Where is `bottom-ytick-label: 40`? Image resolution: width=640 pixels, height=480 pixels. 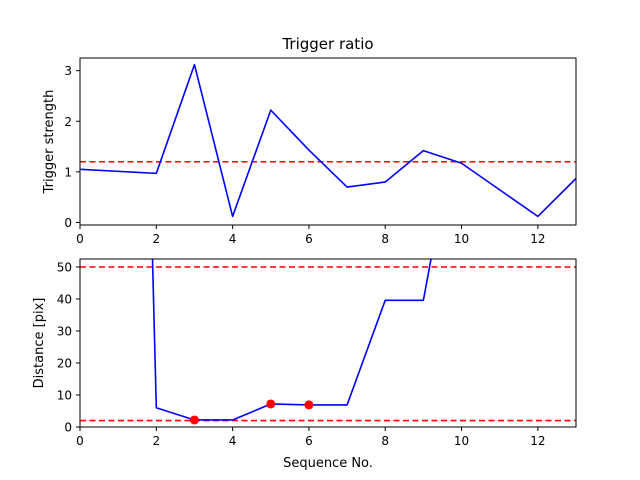
bottom-ytick-label: 40 is located at coordinates (64, 300).